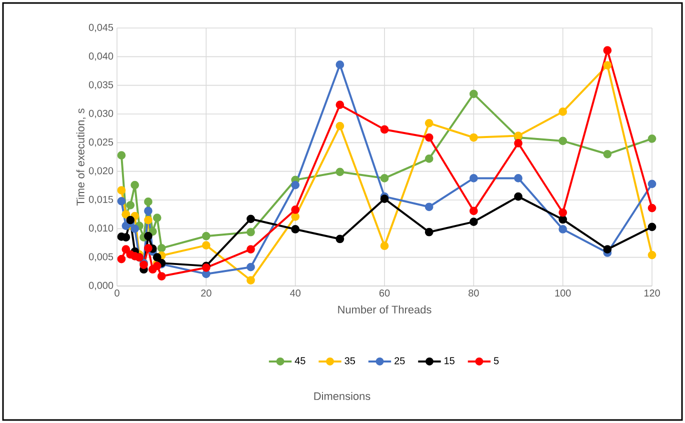 This screenshot has width=685, height=423. I want to click on x-tick-label: 0, so click(117, 293).